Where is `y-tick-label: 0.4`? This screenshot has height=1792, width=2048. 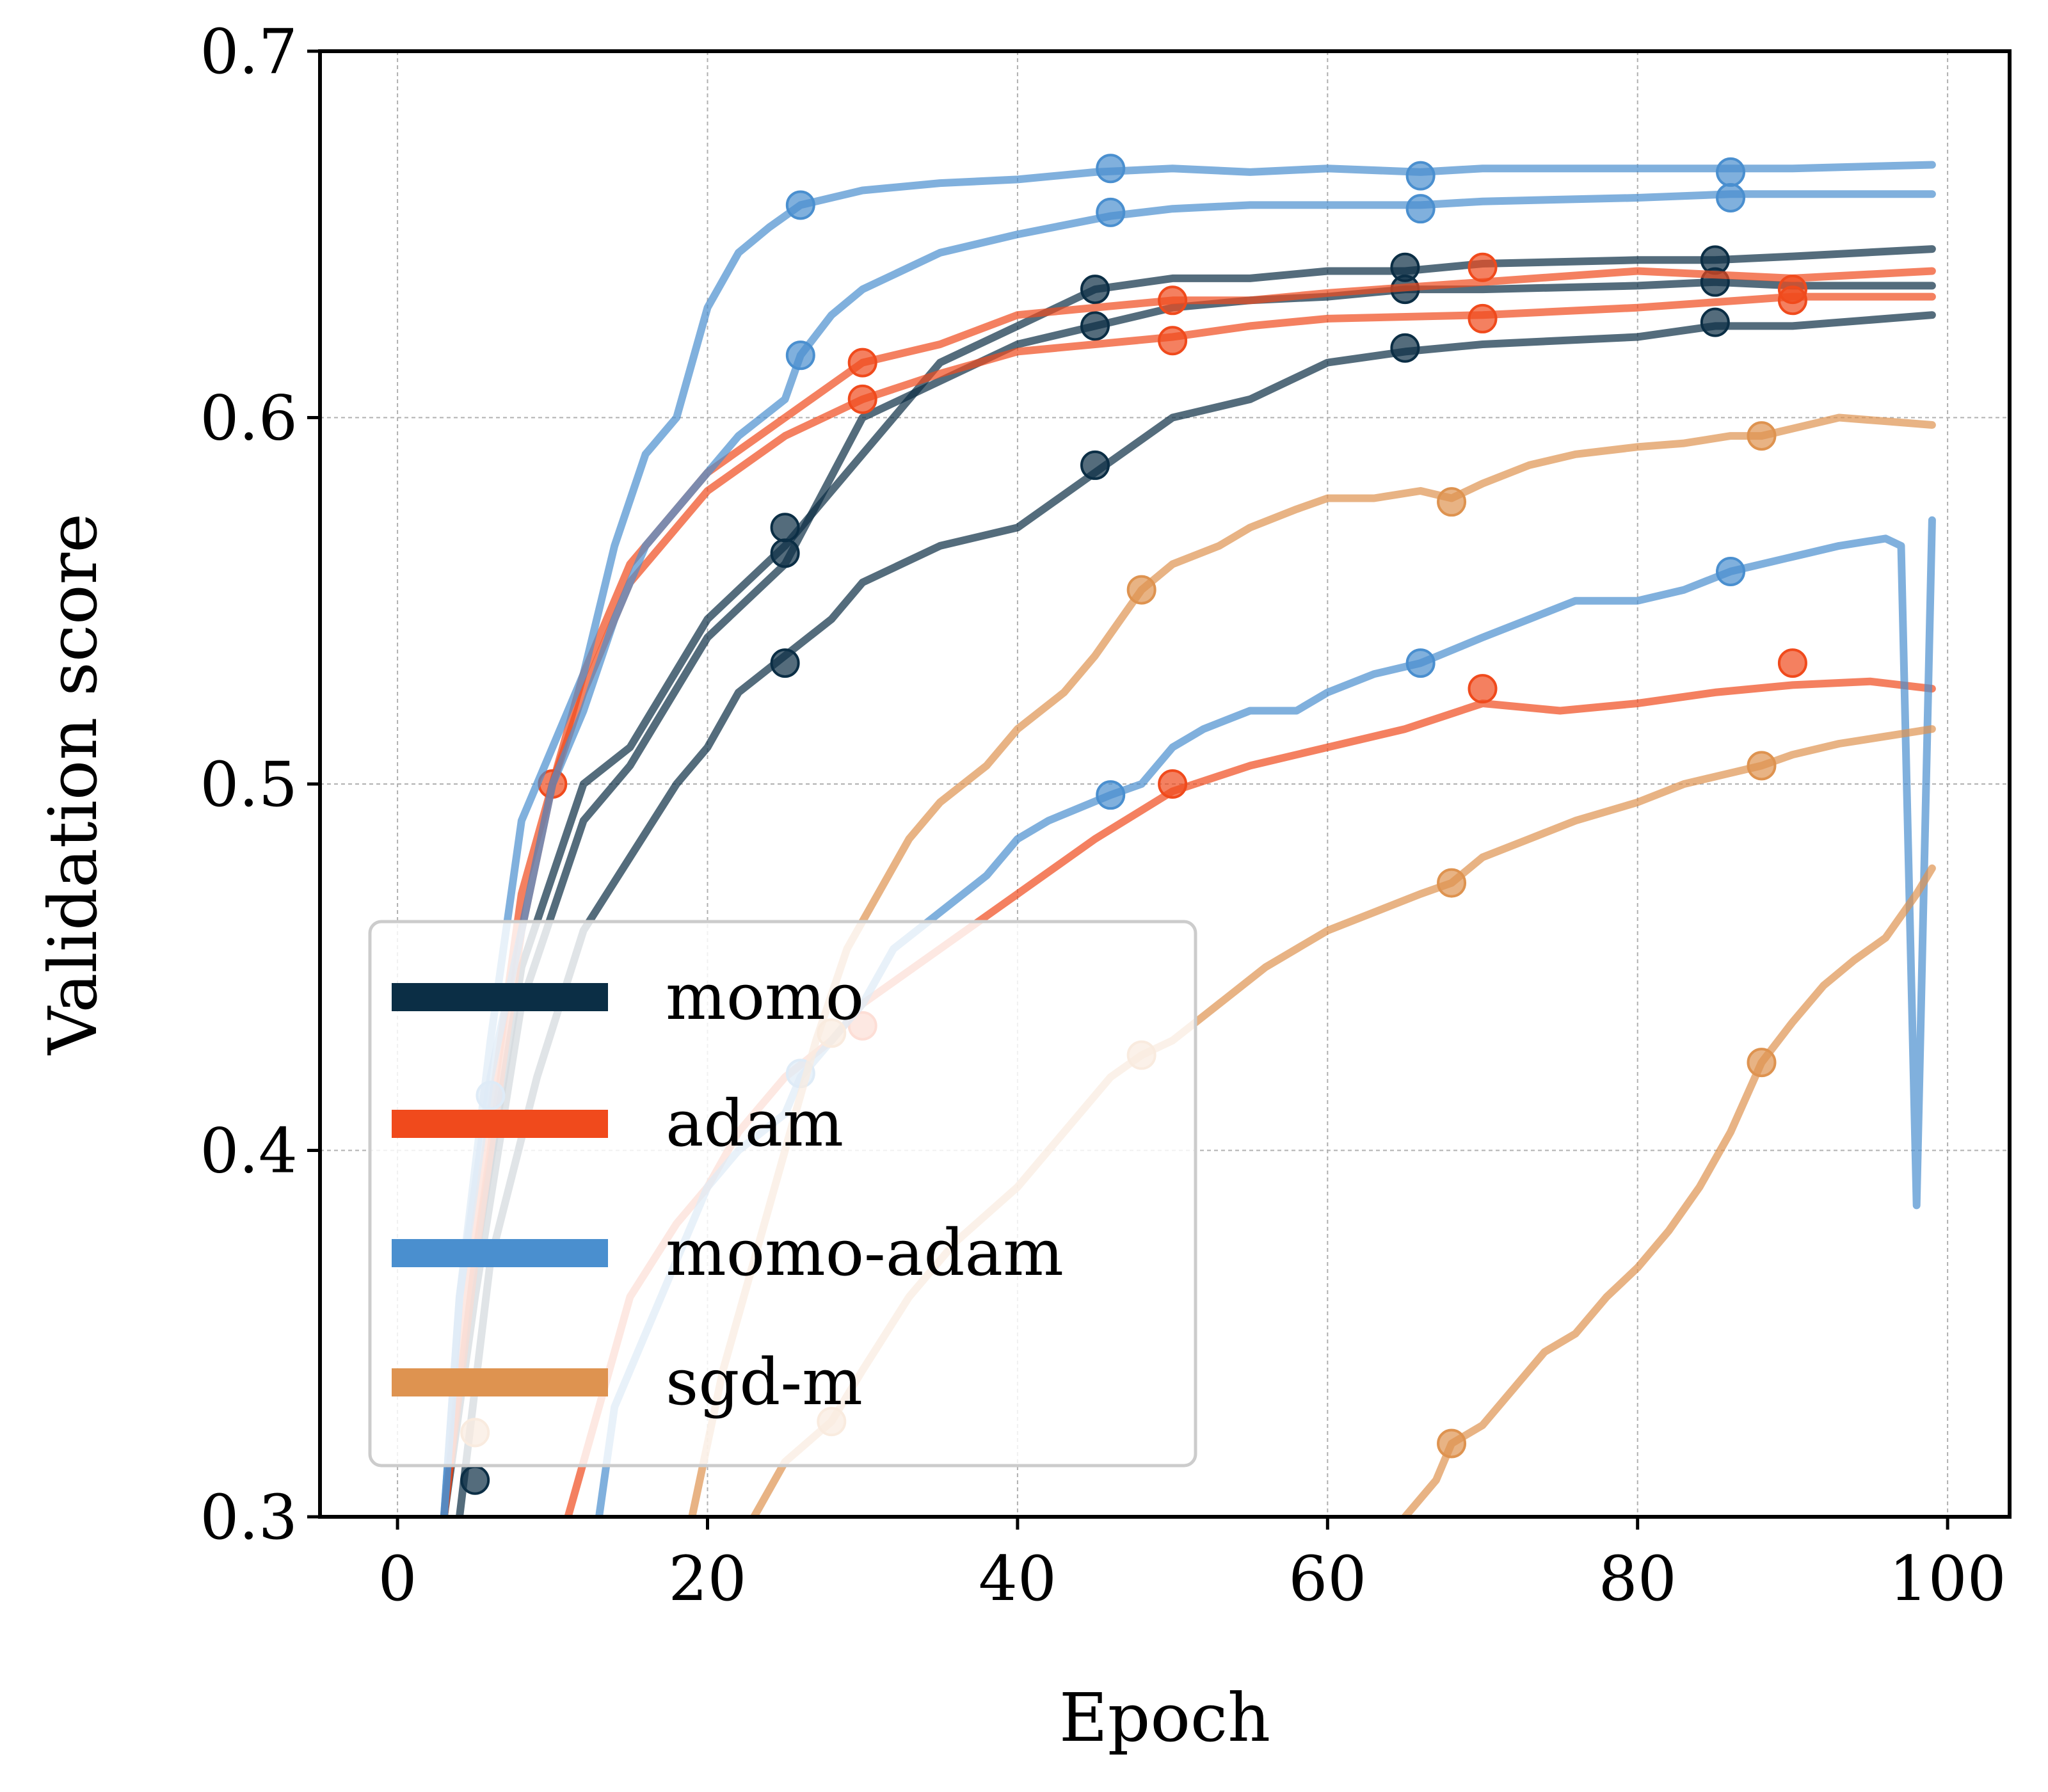
y-tick-label: 0.4 is located at coordinates (249, 1151).